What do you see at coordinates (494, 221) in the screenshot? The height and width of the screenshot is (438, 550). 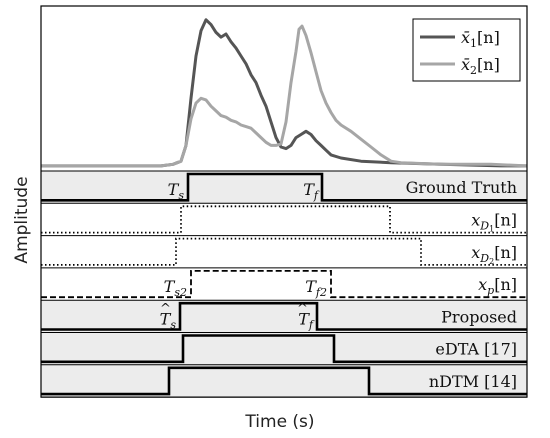 I see `row-label-2: xD1[n]` at bounding box center [494, 221].